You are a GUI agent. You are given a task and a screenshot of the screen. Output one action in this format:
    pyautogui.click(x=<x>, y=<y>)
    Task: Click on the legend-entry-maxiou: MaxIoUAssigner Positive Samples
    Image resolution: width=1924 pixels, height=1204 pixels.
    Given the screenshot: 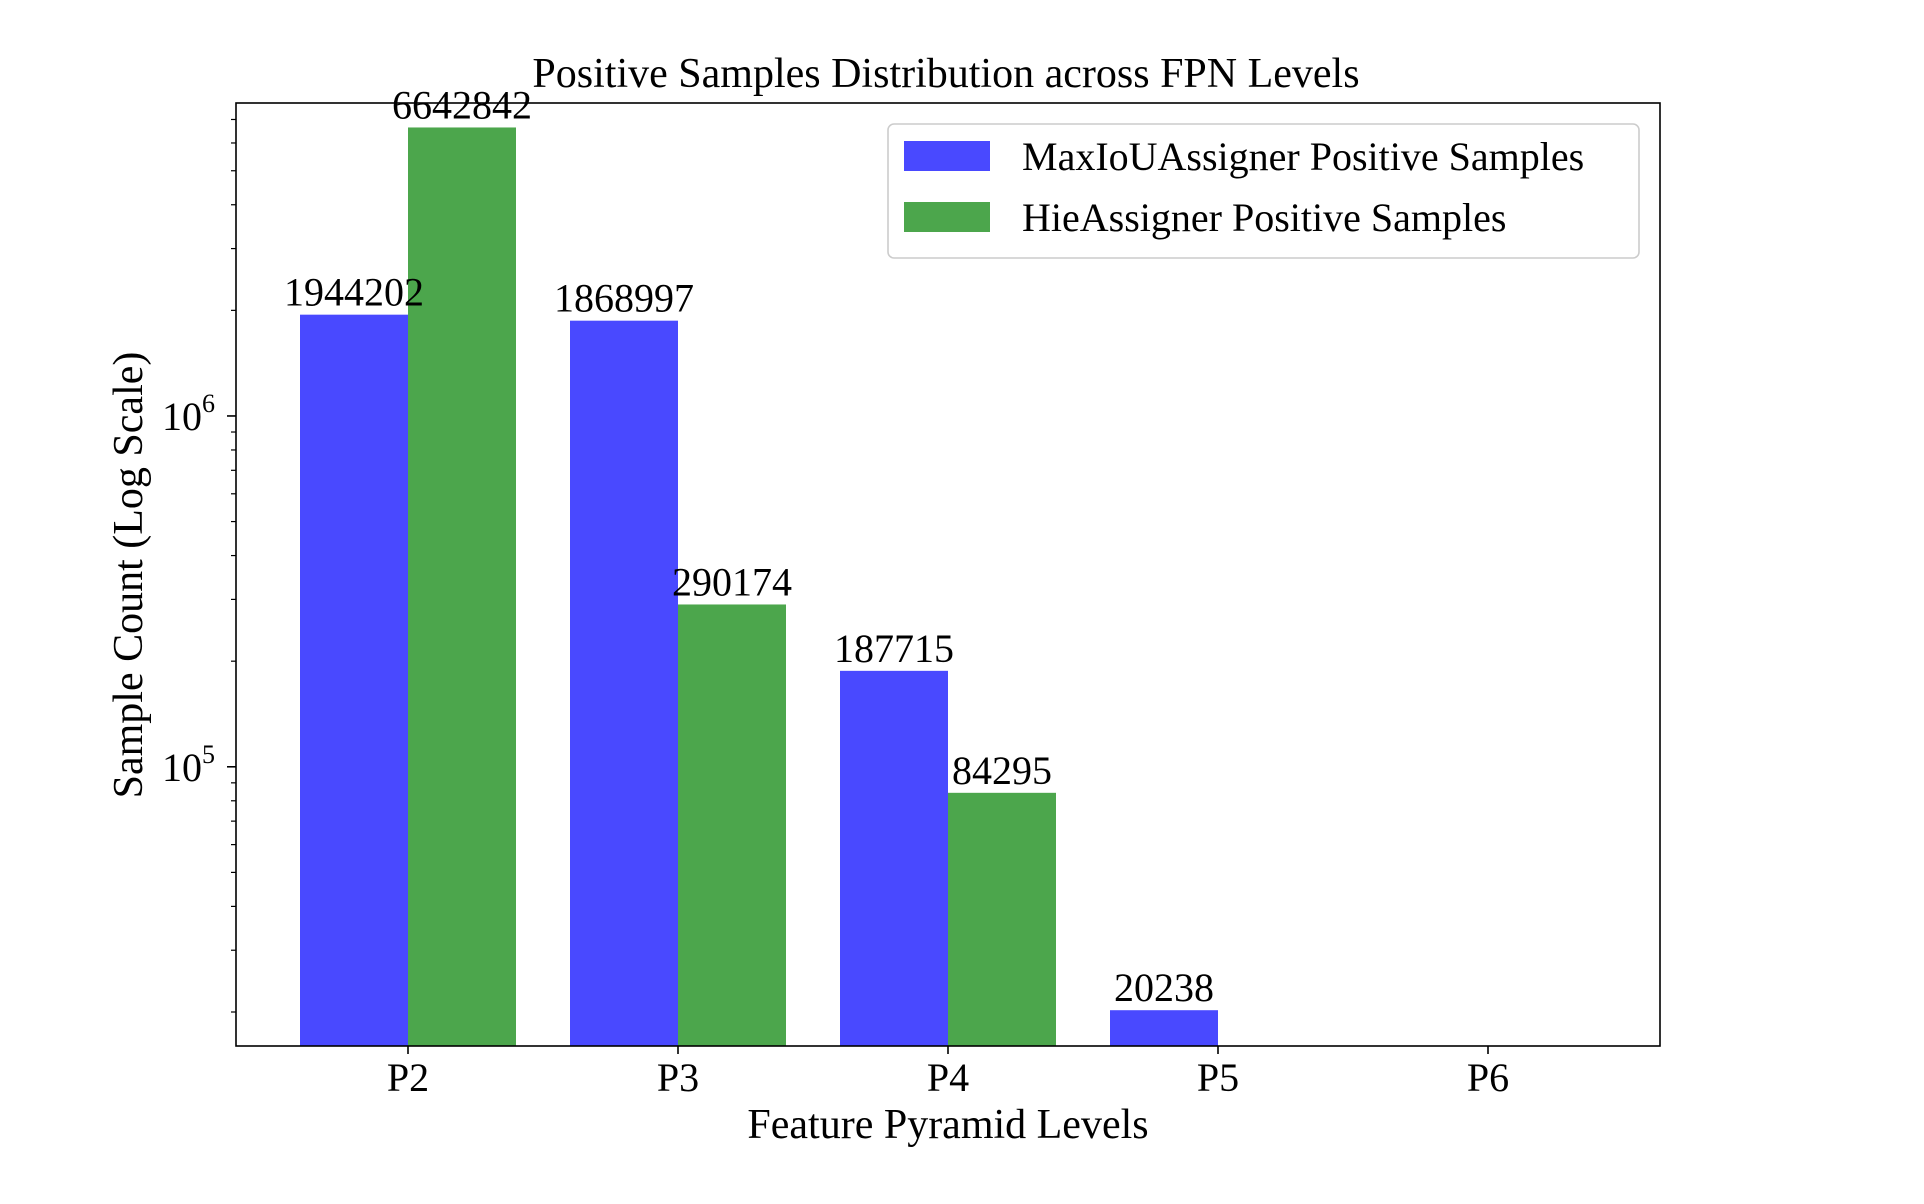 What is the action you would take?
    pyautogui.click(x=1303, y=156)
    